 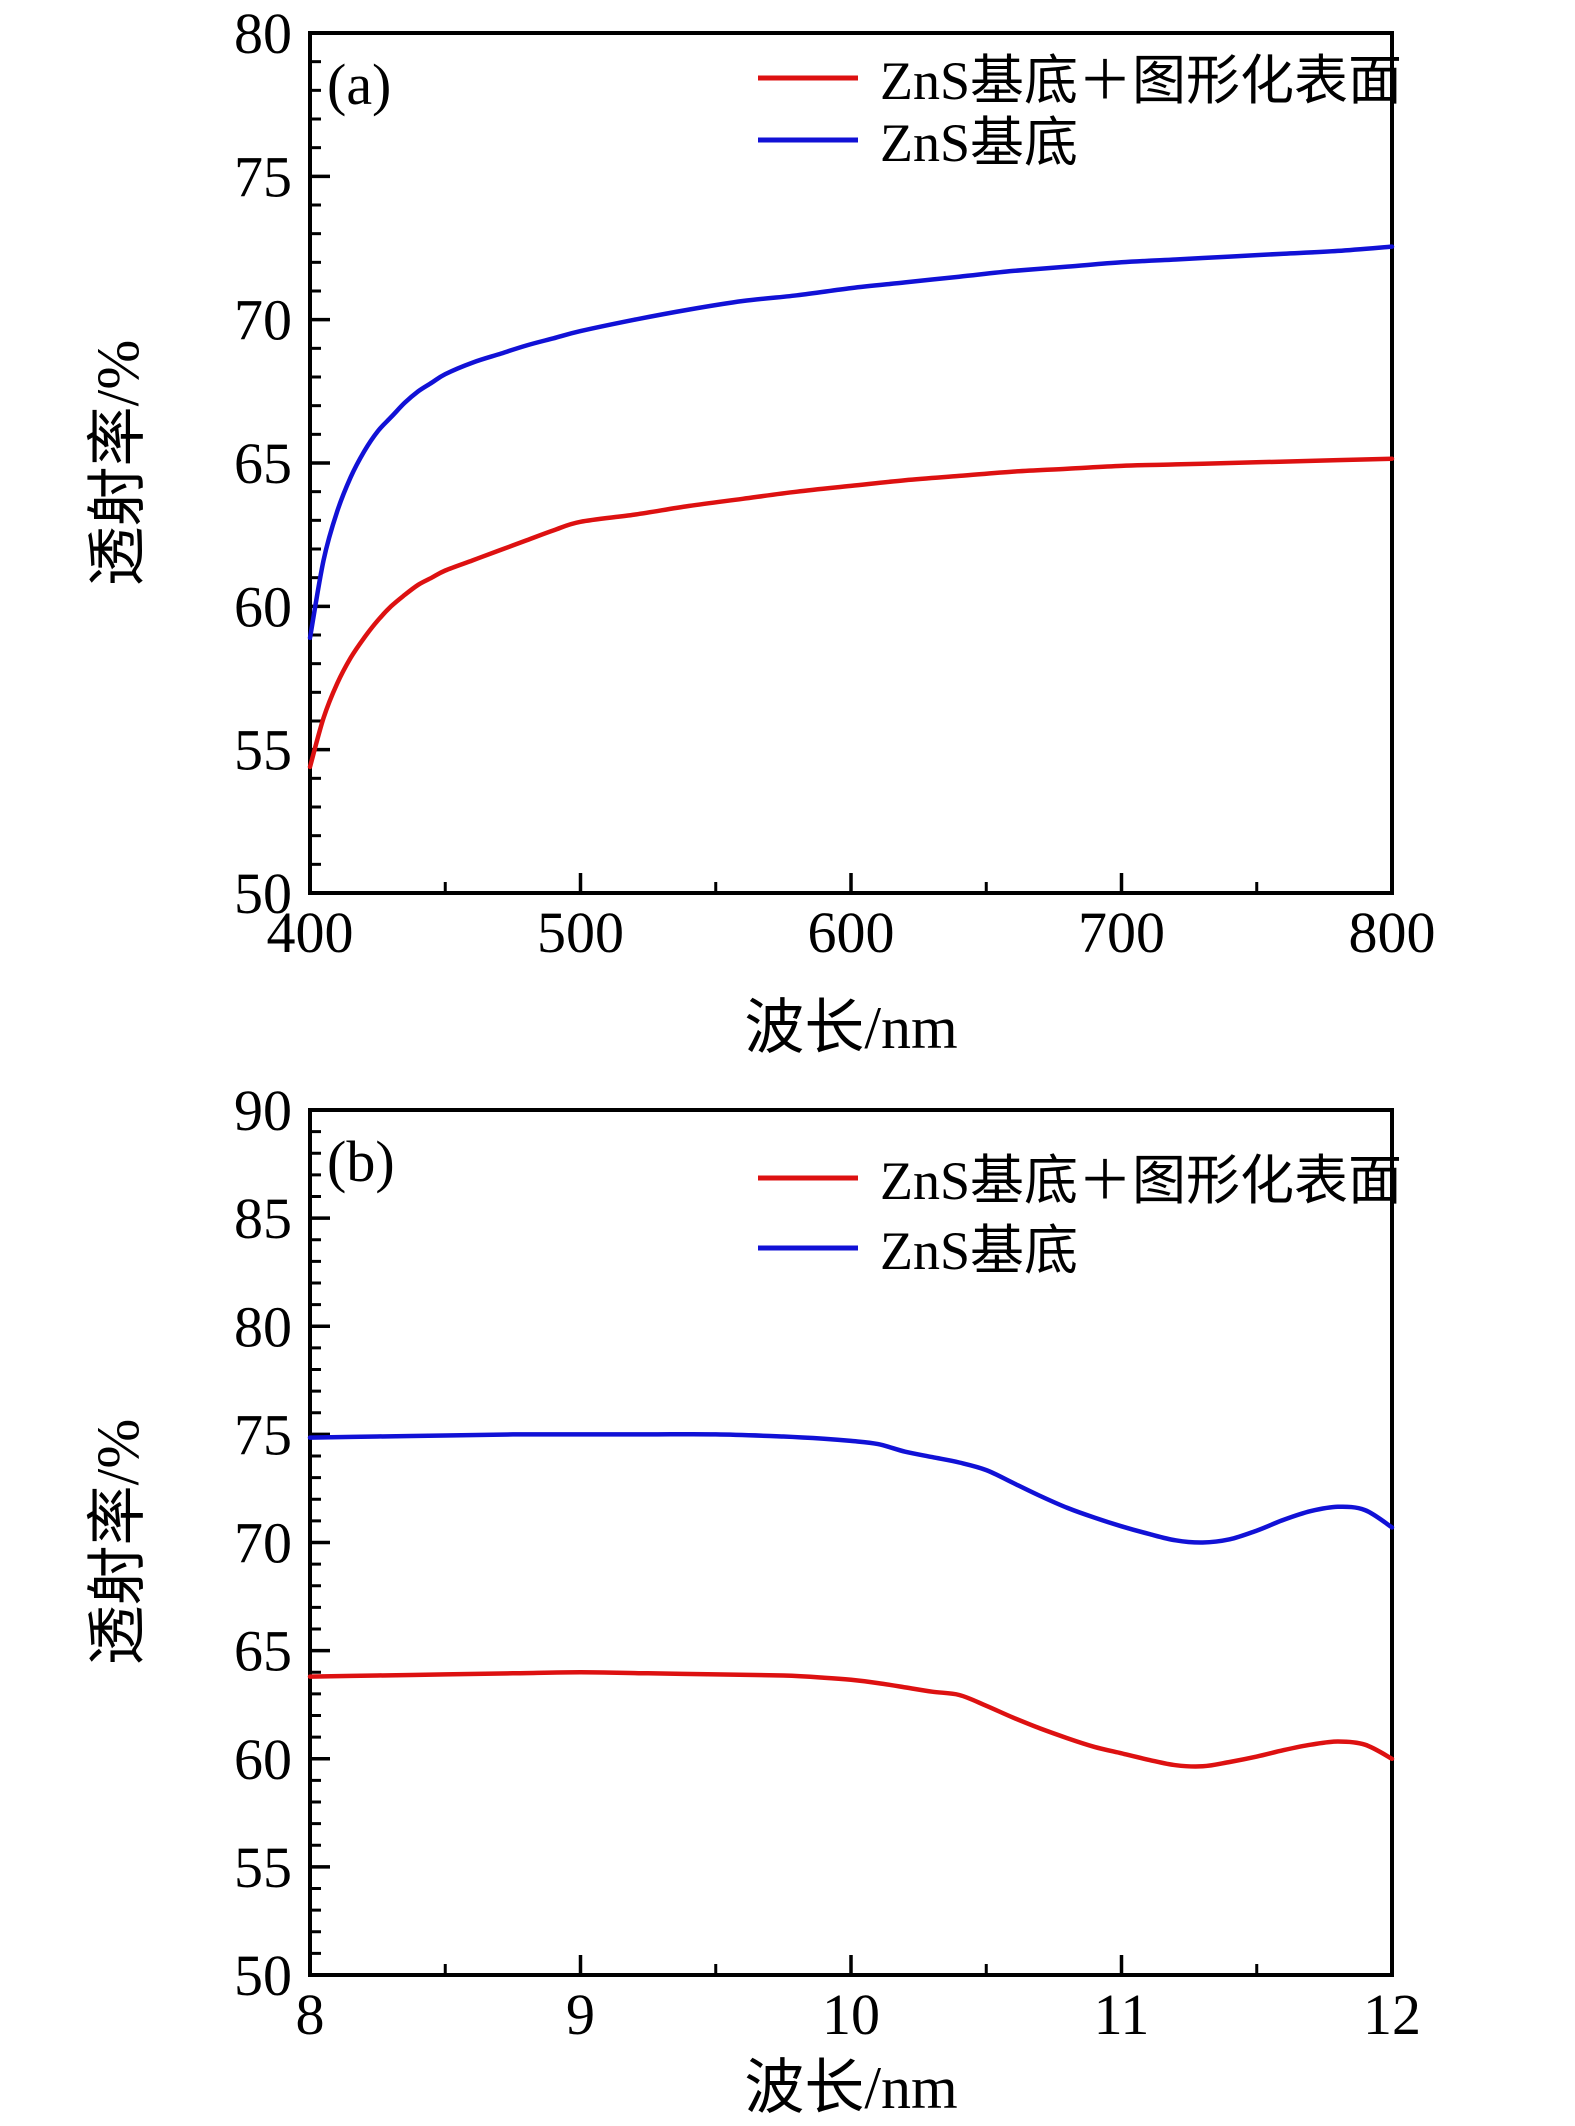 What do you see at coordinates (263, 1975) in the screenshot?
I see `y-tick-label-b: 50` at bounding box center [263, 1975].